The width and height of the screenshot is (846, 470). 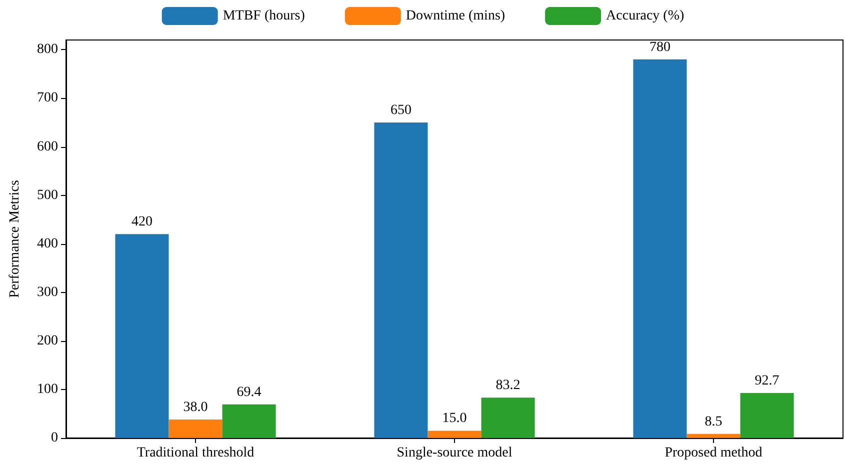 I want to click on legend-label: MTBF (hours), so click(x=264, y=16).